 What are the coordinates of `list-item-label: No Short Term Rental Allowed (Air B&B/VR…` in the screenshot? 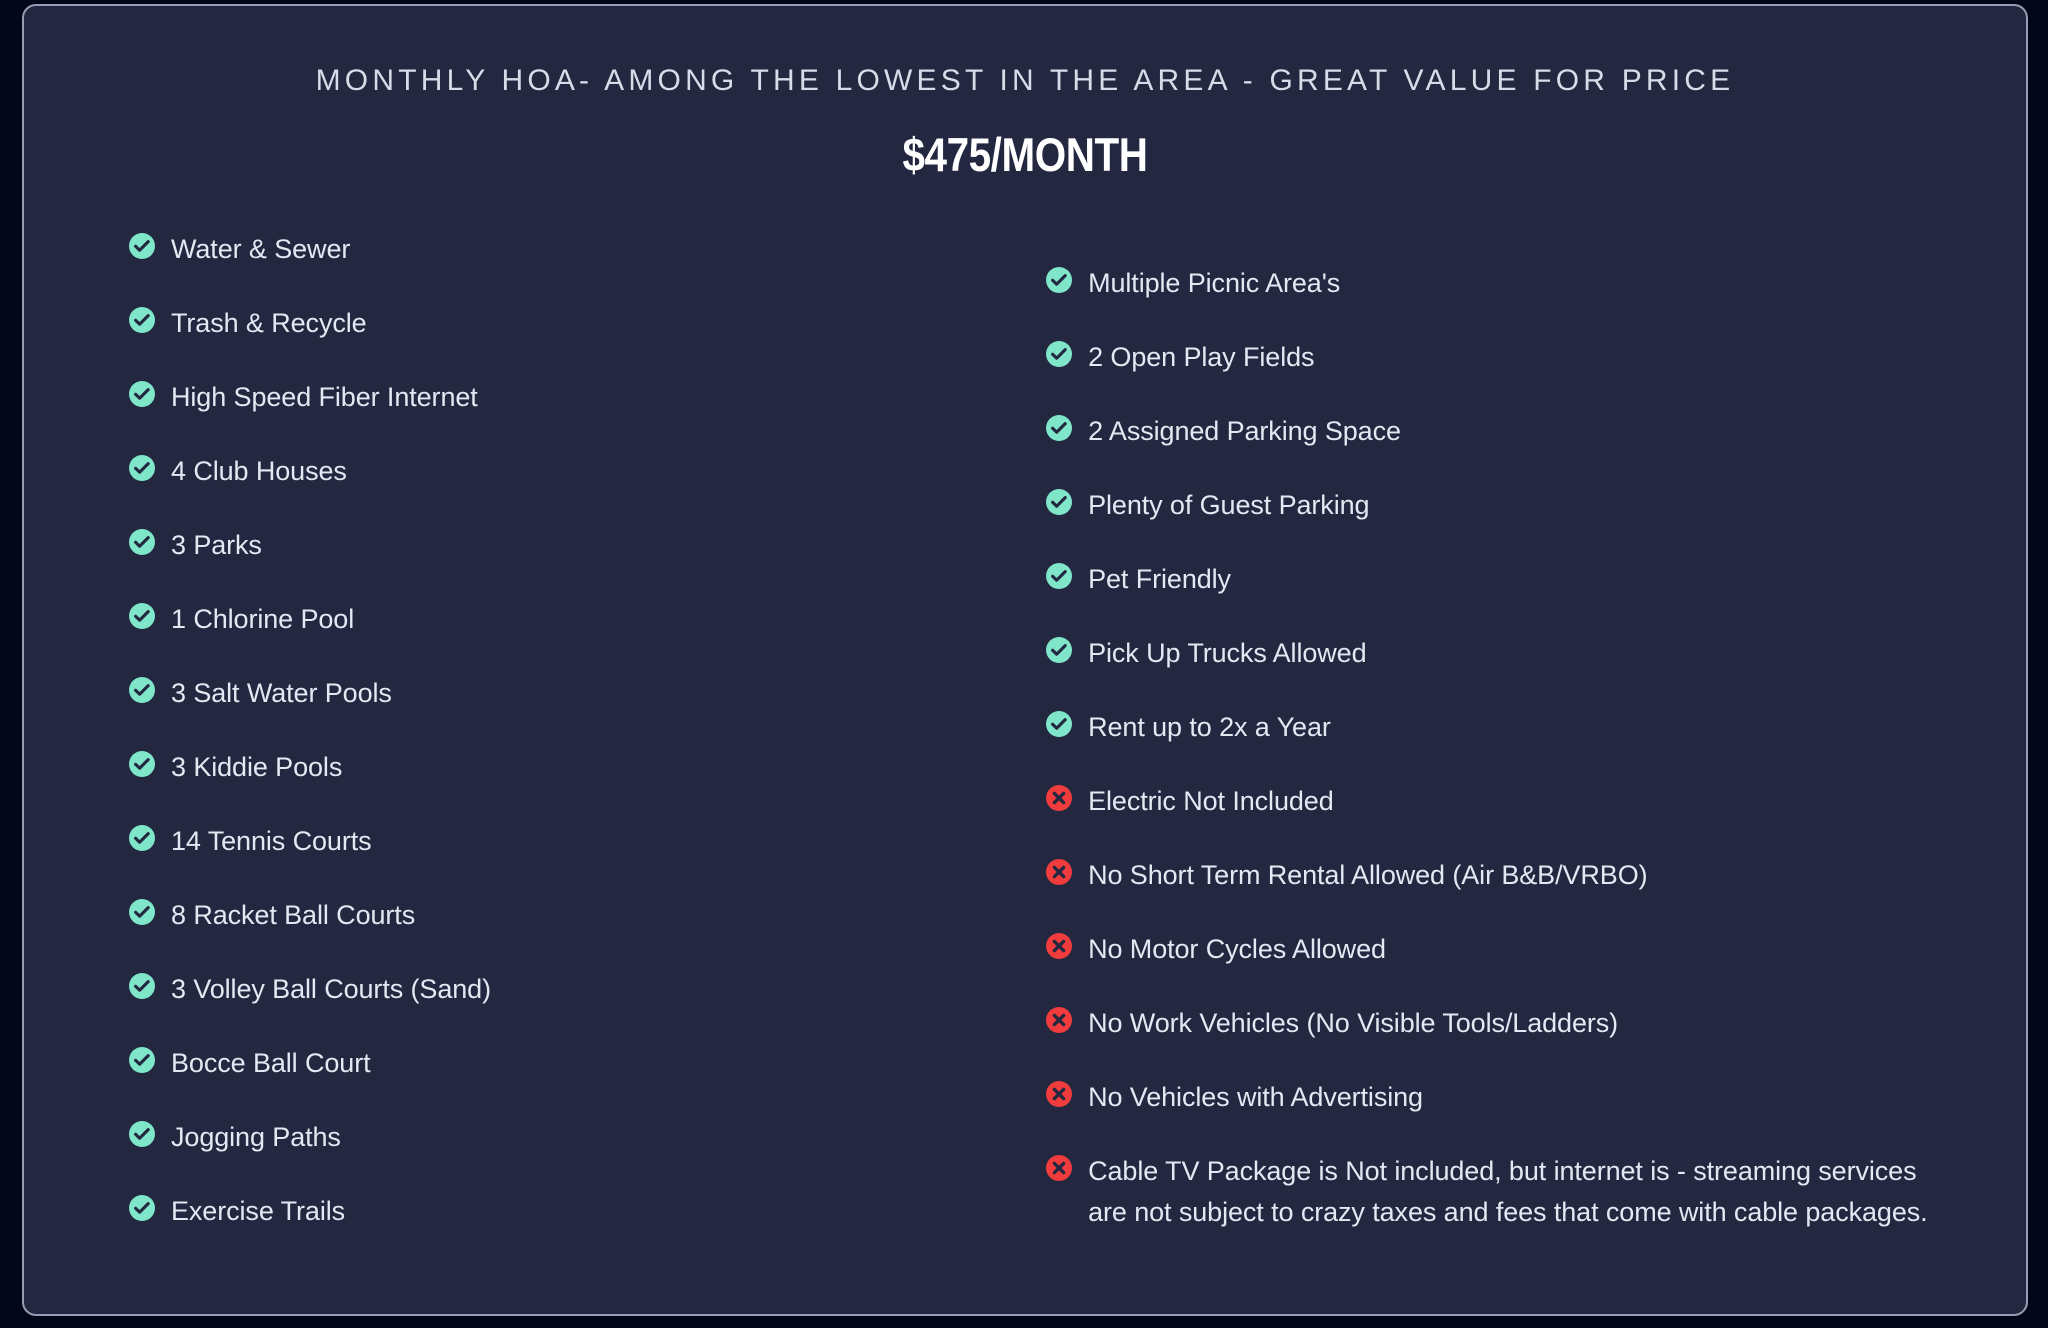 It's located at (1368, 875).